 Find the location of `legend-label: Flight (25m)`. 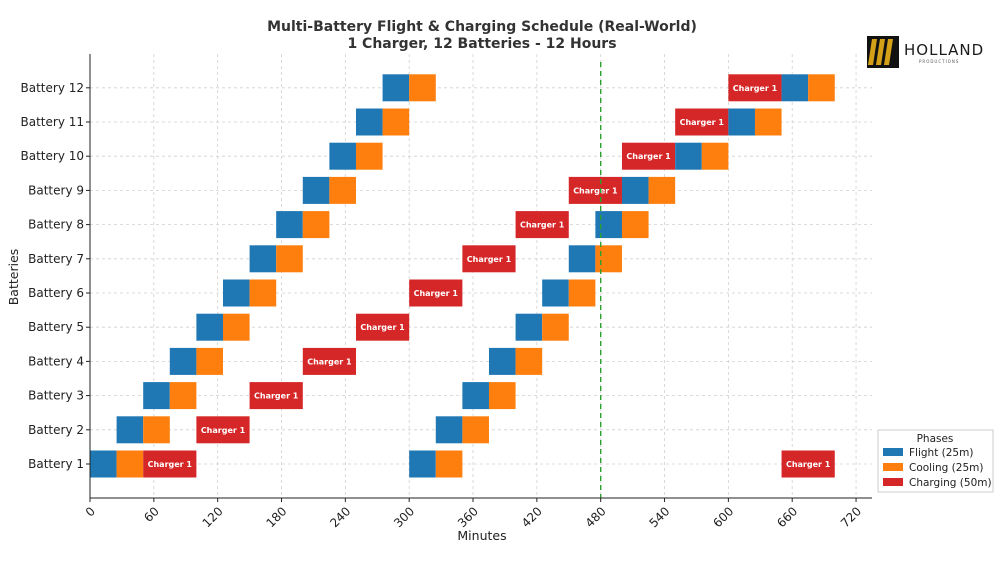

legend-label: Flight (25m) is located at coordinates (941, 453).